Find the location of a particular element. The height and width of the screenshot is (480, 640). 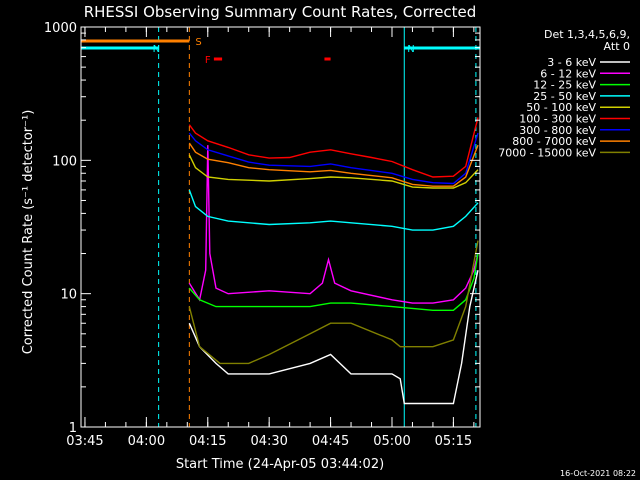

x-tick-label-4: 04:45 is located at coordinates (330, 441).